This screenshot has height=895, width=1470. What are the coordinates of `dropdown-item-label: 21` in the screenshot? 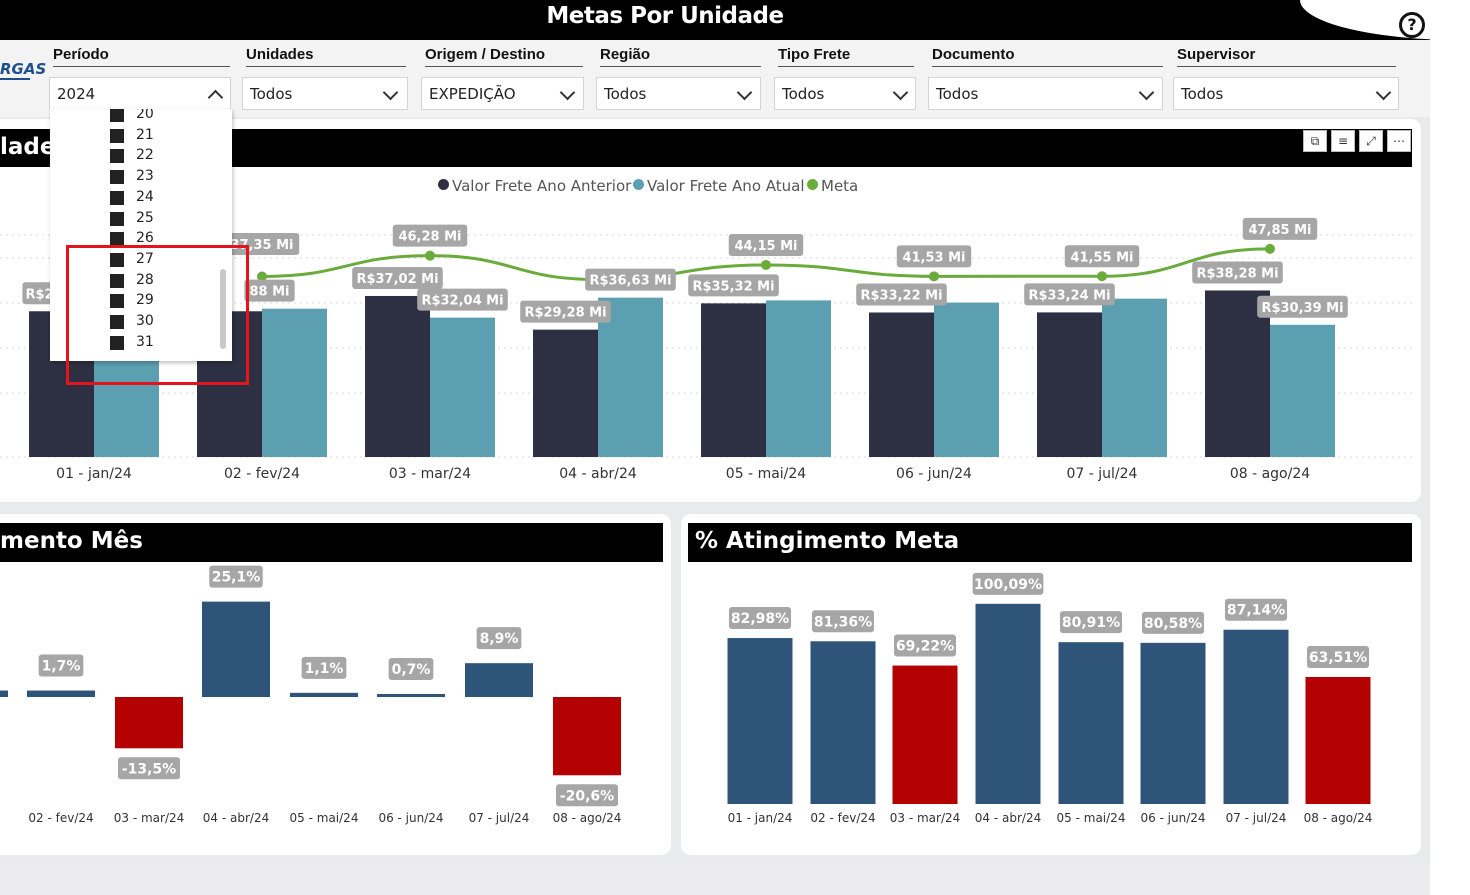 It's located at (145, 134).